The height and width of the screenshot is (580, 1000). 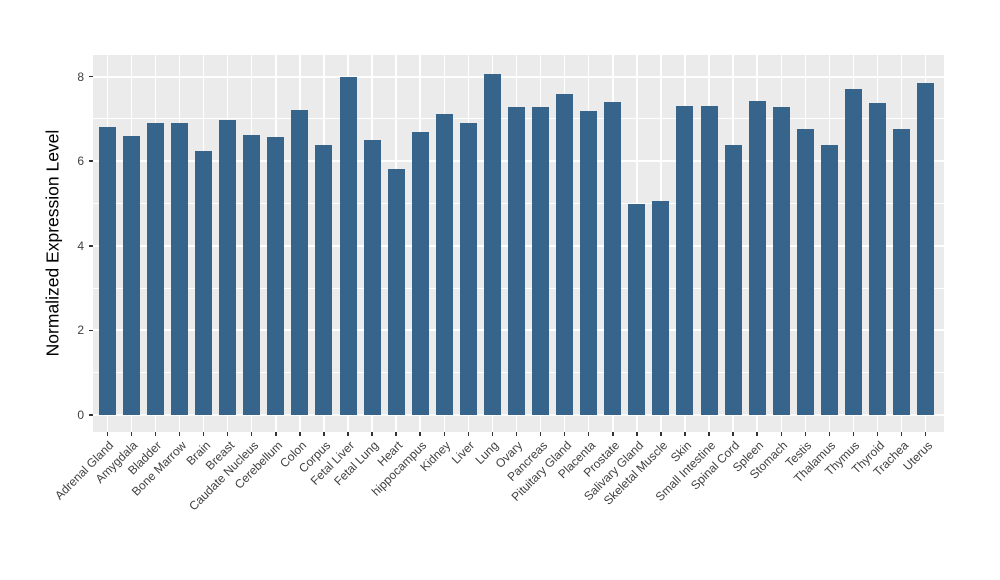 I want to click on bar-breast, so click(x=228, y=267).